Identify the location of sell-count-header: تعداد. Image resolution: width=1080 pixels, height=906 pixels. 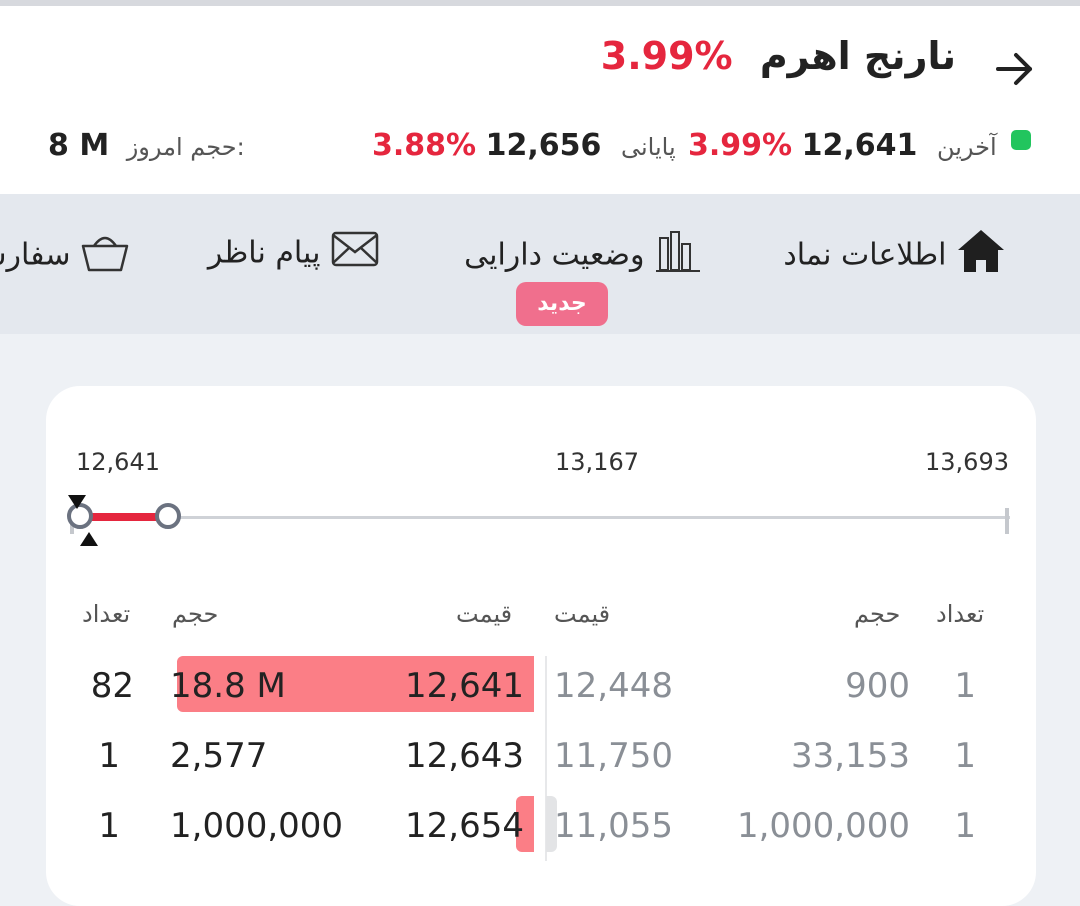
(960, 614).